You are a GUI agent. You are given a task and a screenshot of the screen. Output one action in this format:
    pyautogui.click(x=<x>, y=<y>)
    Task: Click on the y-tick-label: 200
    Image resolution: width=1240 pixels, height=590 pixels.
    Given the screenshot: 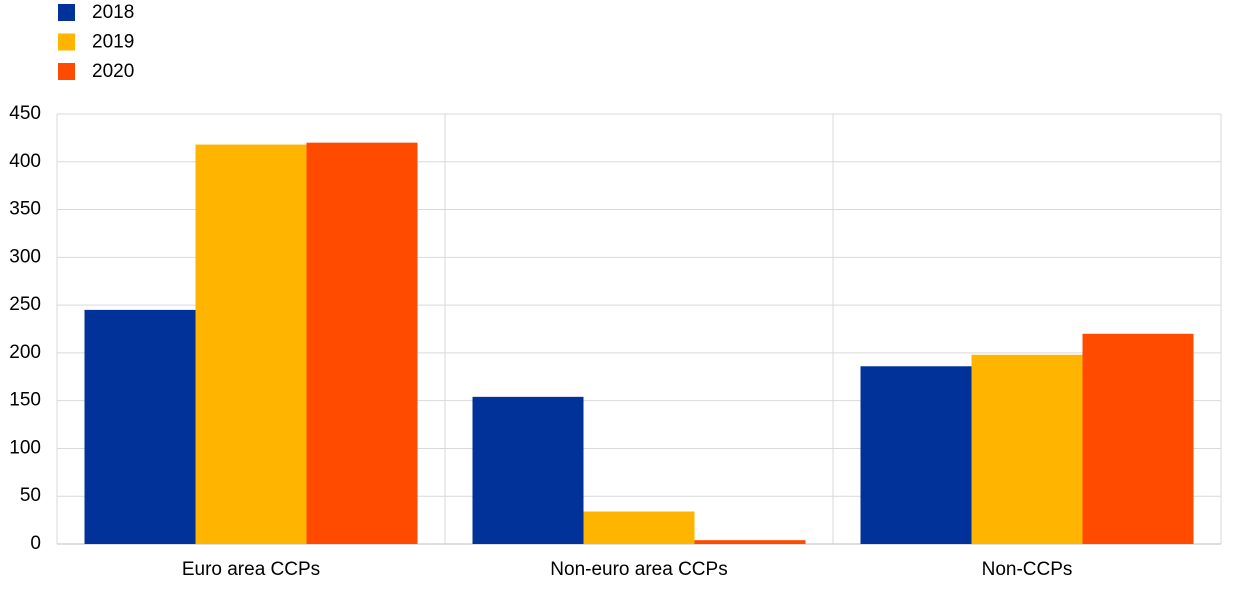 What is the action you would take?
    pyautogui.click(x=25, y=352)
    